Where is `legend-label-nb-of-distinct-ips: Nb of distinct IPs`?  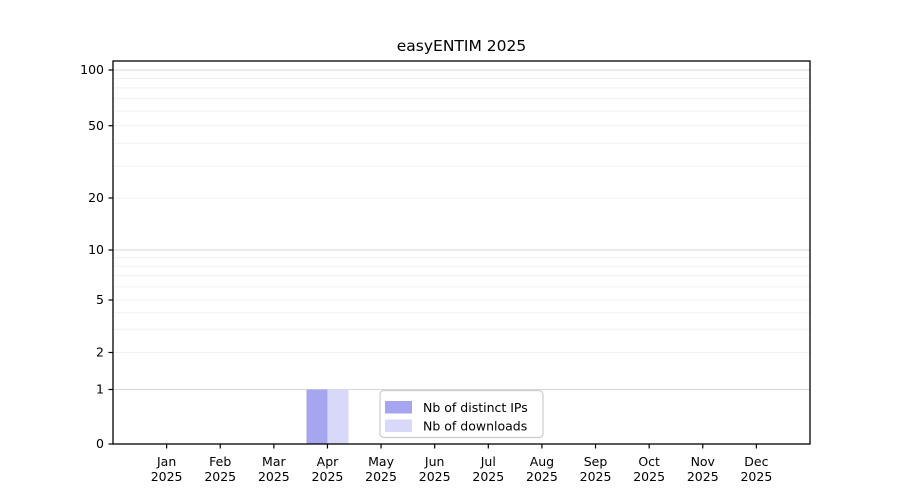
legend-label-nb-of-distinct-ips: Nb of distinct IPs is located at coordinates (475, 407).